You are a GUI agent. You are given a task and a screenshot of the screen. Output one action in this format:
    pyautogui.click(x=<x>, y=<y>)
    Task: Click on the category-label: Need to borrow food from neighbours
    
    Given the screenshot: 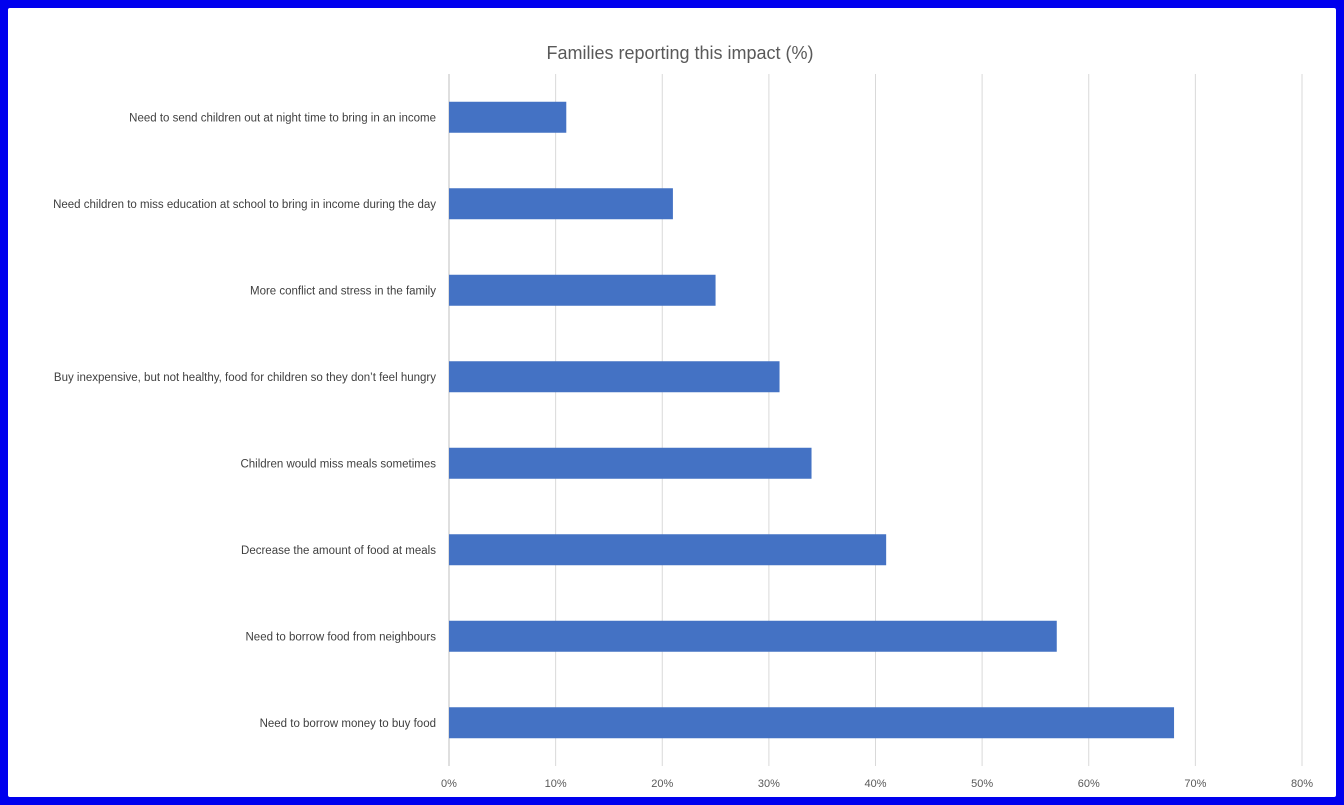 What is the action you would take?
    pyautogui.click(x=341, y=637)
    